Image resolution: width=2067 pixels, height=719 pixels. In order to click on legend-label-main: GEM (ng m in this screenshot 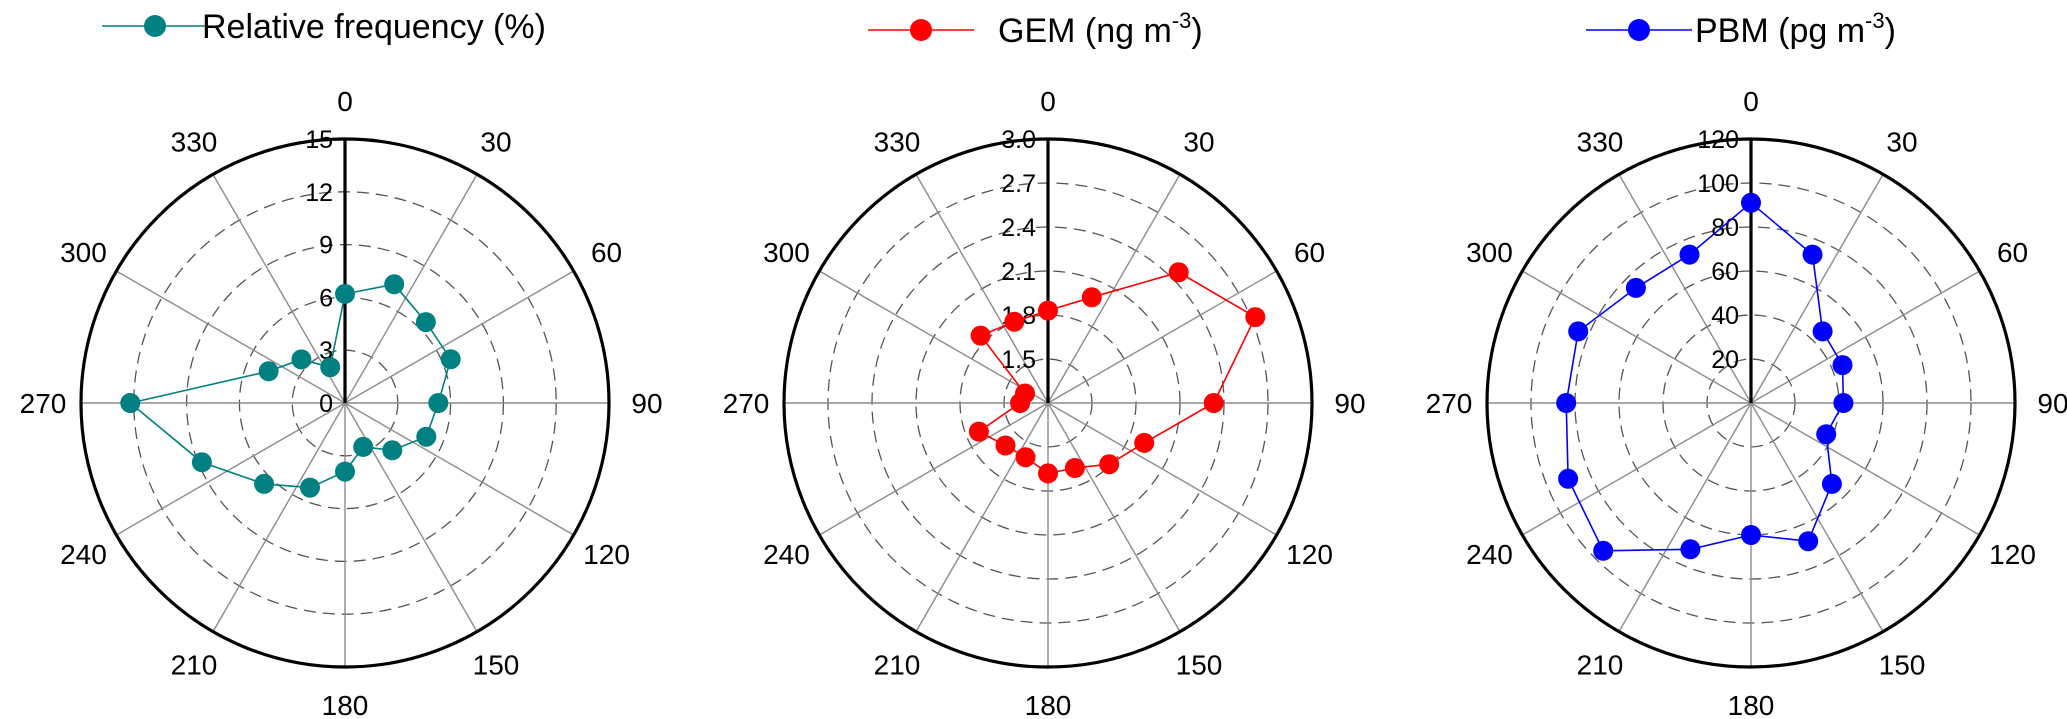, I will do `click(1085, 31)`.